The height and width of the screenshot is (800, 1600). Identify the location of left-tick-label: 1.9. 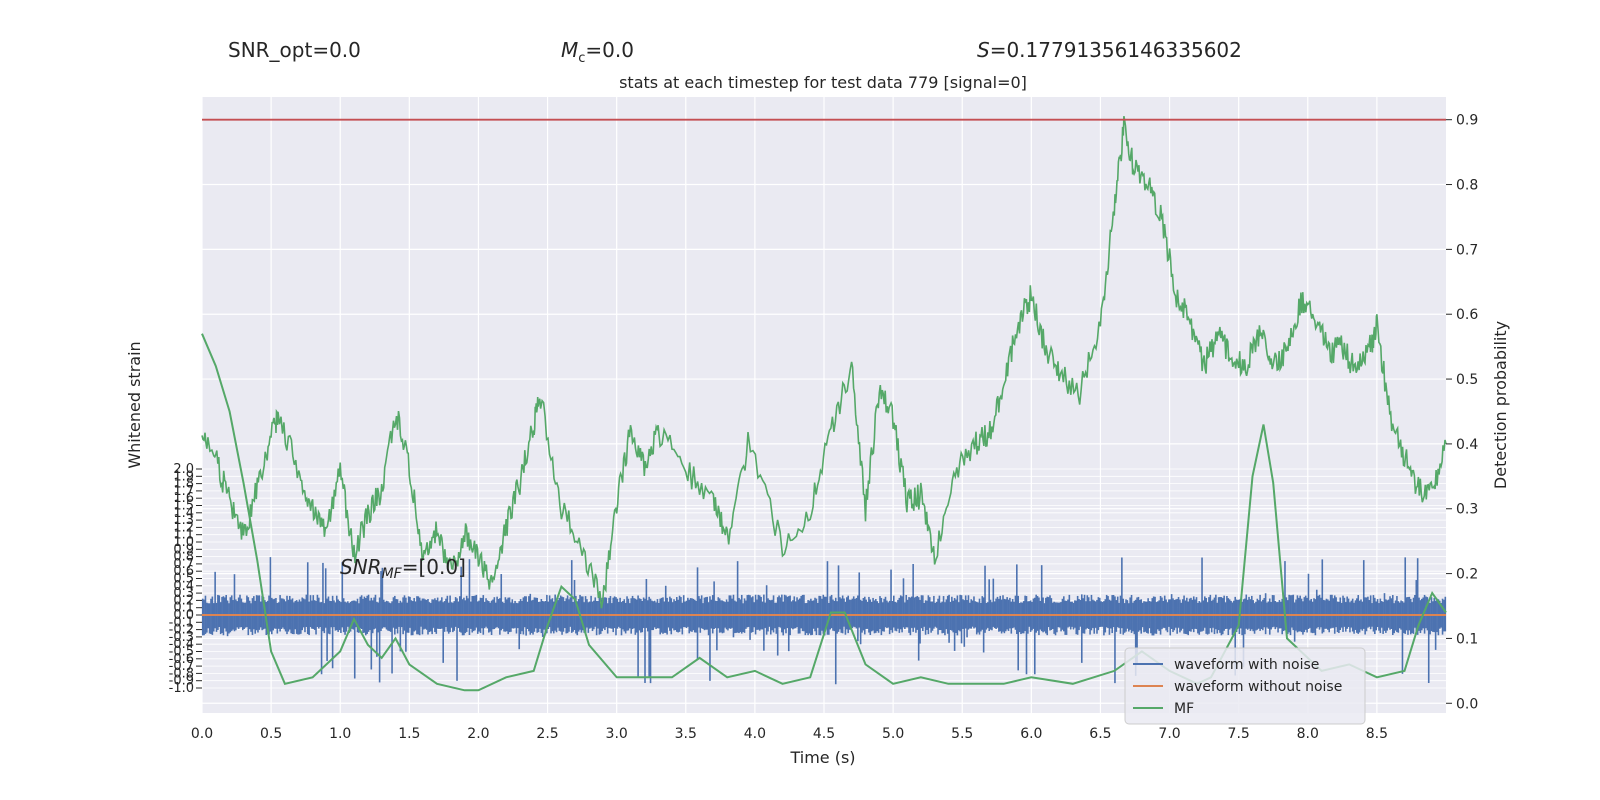
(183, 476).